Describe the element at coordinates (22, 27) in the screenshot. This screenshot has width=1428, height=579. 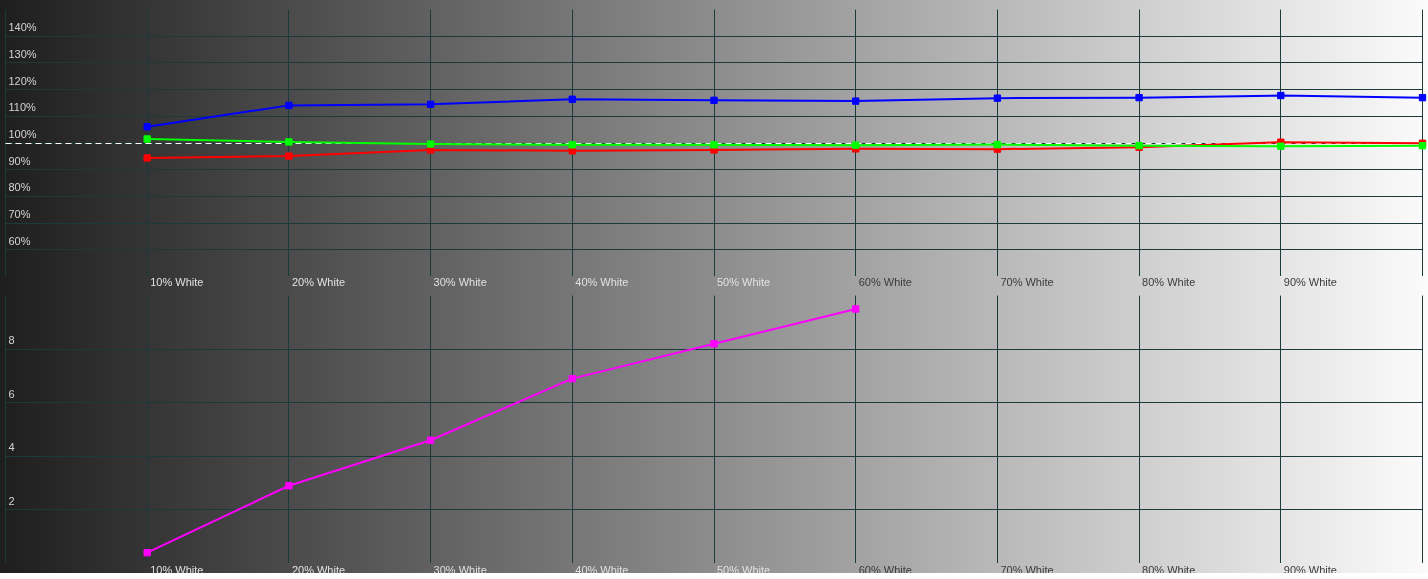
I see `y-tick-label: 140%` at that location.